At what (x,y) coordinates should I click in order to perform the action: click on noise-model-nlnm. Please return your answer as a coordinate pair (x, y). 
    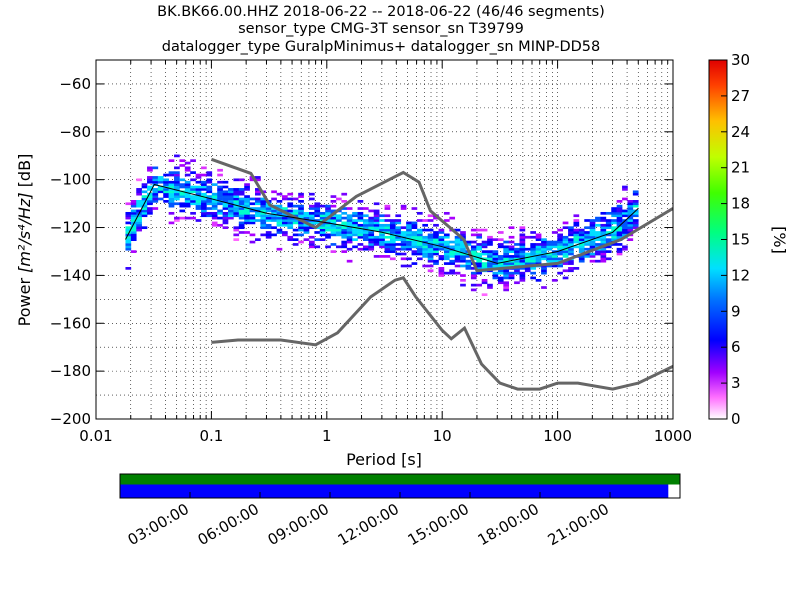
    Looking at the image, I should click on (442, 333).